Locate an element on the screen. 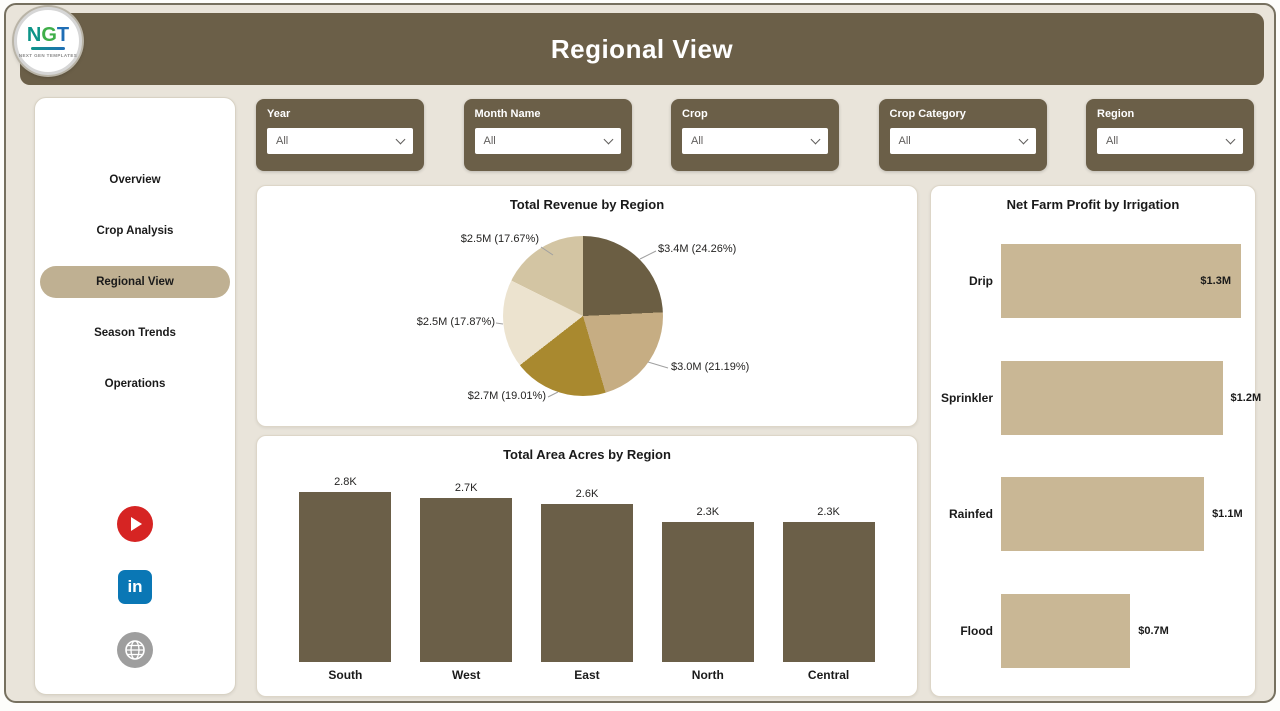 The width and height of the screenshot is (1280, 711). linkedin-icon is located at coordinates (135, 587).